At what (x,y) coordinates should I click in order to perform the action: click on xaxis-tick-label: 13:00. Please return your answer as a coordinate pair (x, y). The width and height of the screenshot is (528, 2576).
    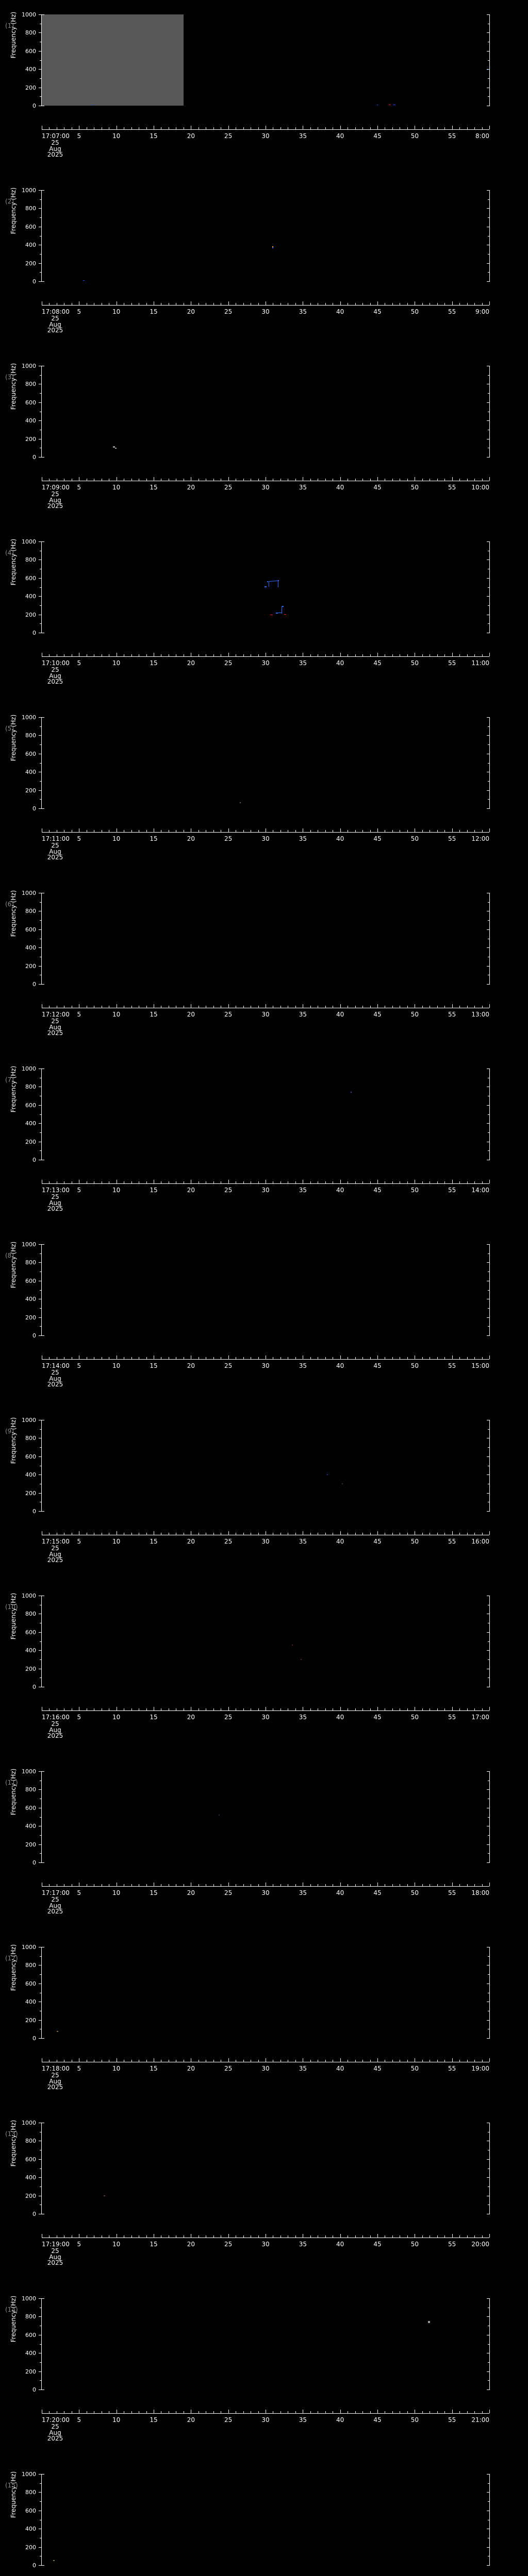
    Looking at the image, I should click on (480, 1014).